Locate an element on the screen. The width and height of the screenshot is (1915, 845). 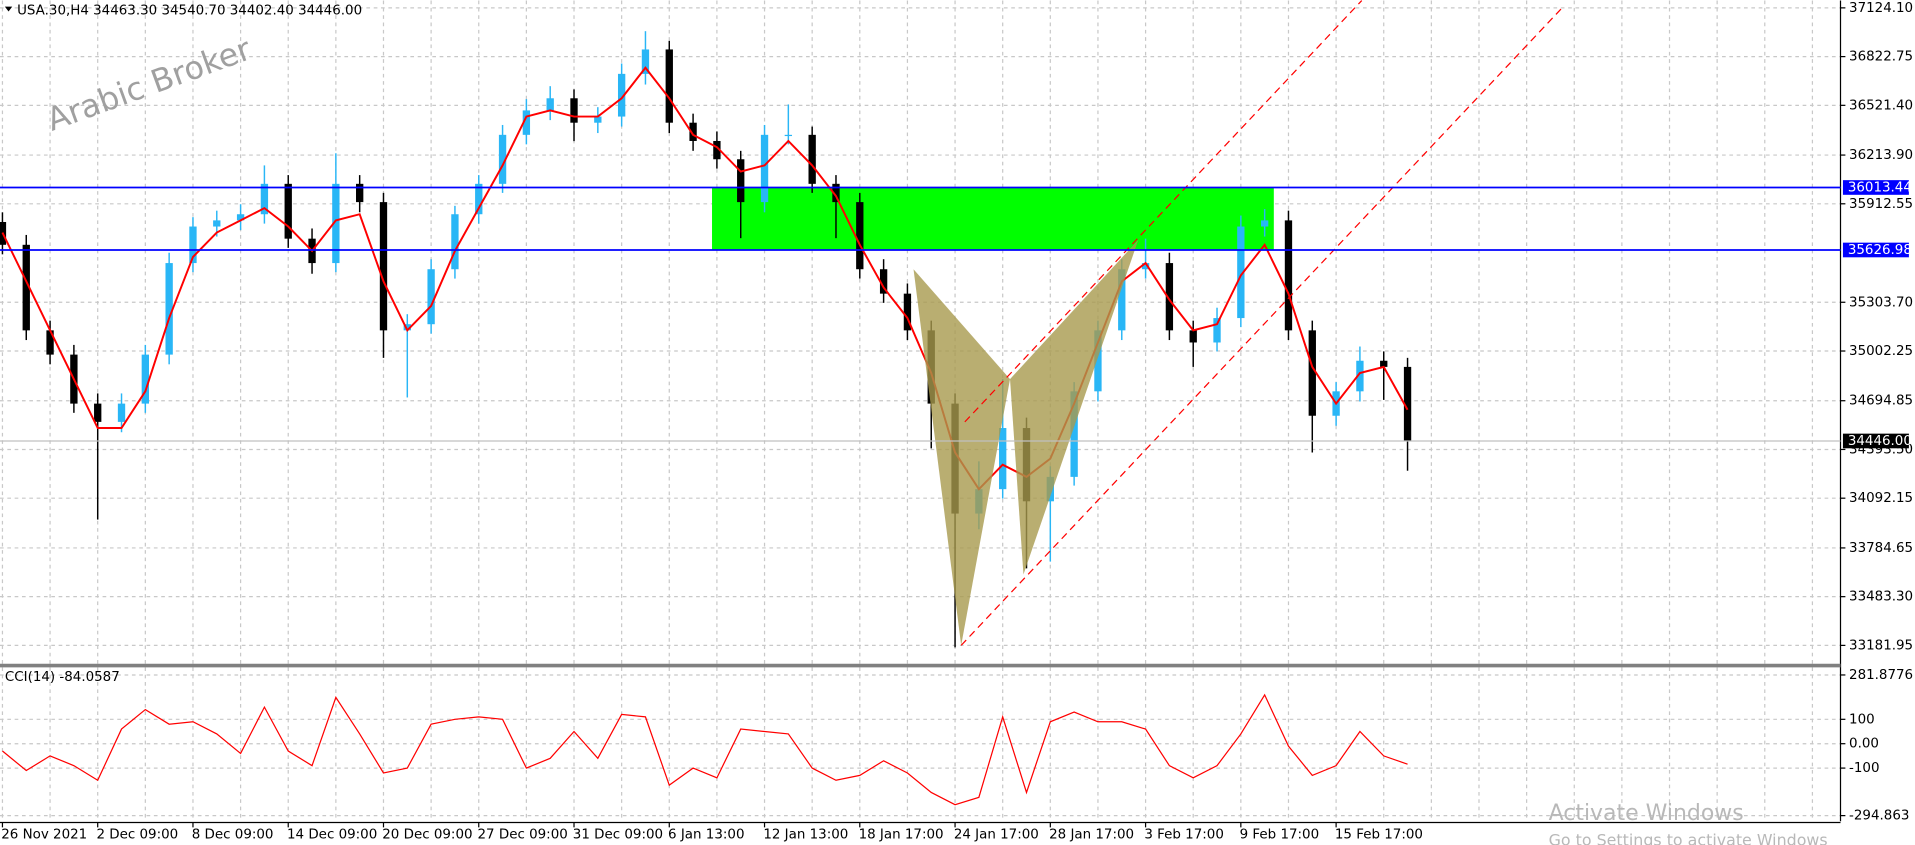
y-tick-label: 34092.15 is located at coordinates (1881, 498).